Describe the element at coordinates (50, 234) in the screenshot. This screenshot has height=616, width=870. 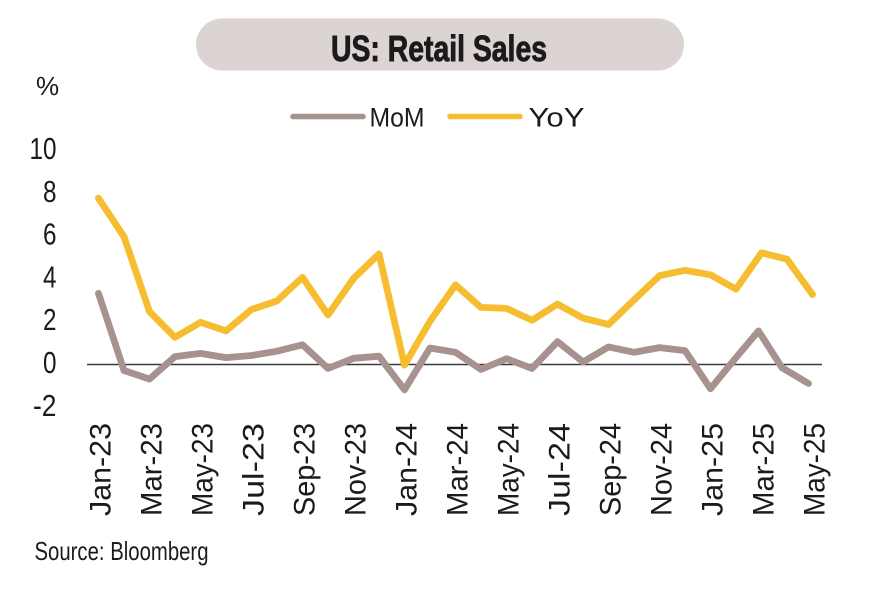
I see `svg-text: 6` at that location.